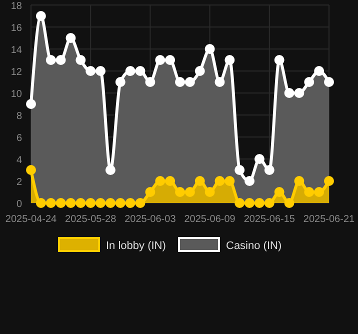 This screenshot has height=334, width=358. Describe the element at coordinates (16, 6) in the screenshot. I see `y-tick-label: 18` at that location.